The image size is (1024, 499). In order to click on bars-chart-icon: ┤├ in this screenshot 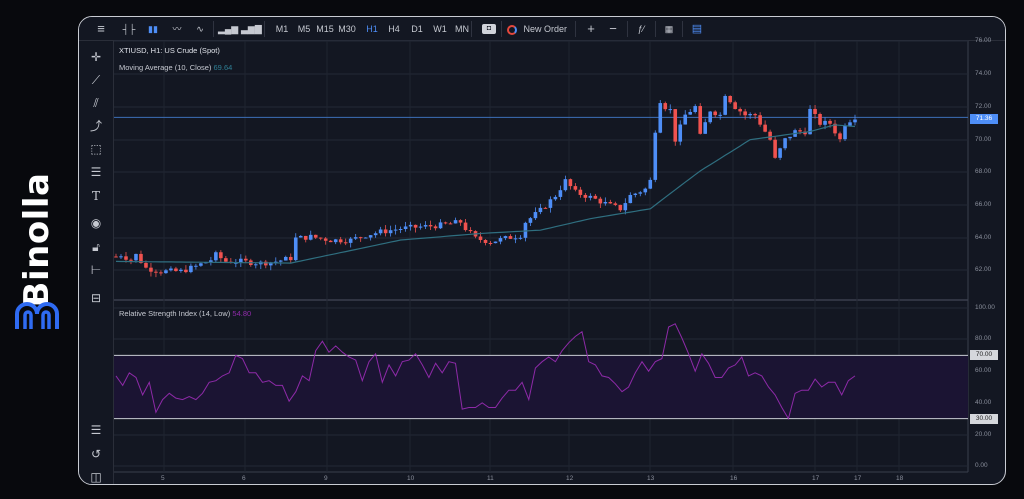, I will do `click(129, 29)`.